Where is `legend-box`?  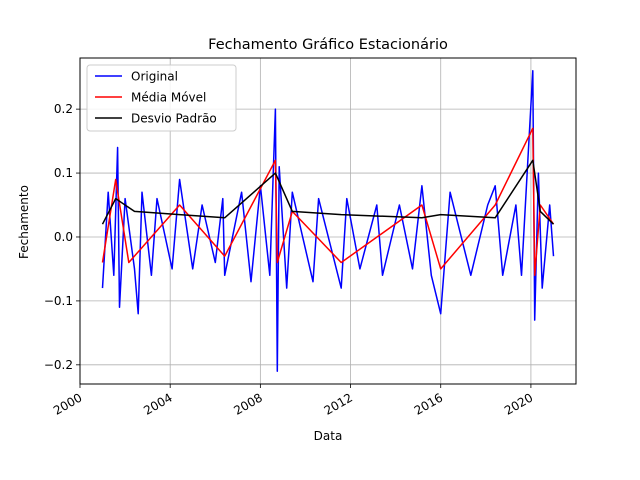 legend-box is located at coordinates (161, 98).